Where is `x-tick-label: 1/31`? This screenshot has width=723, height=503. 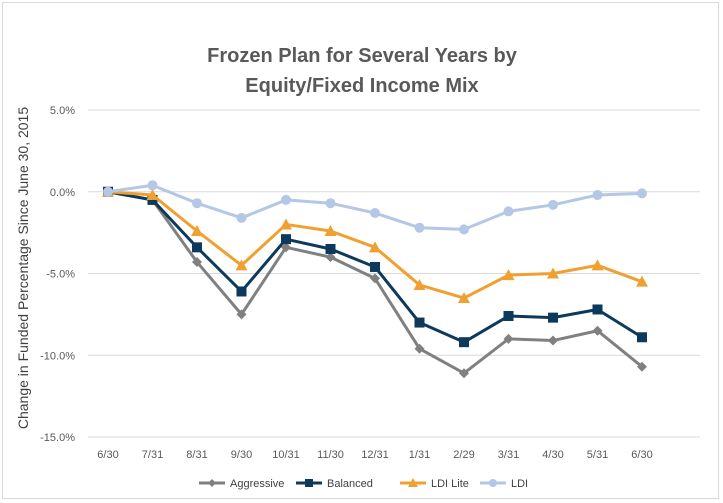 x-tick-label: 1/31 is located at coordinates (419, 455).